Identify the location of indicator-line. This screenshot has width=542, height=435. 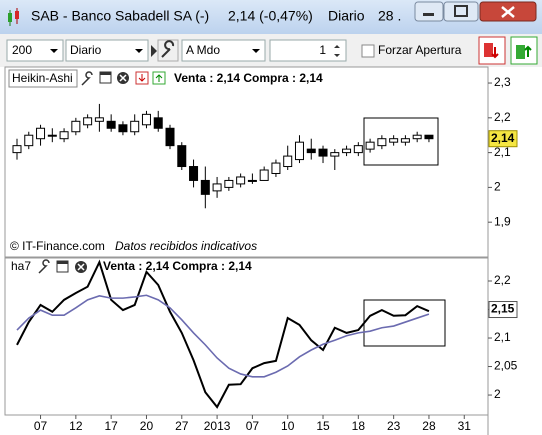
(223, 336).